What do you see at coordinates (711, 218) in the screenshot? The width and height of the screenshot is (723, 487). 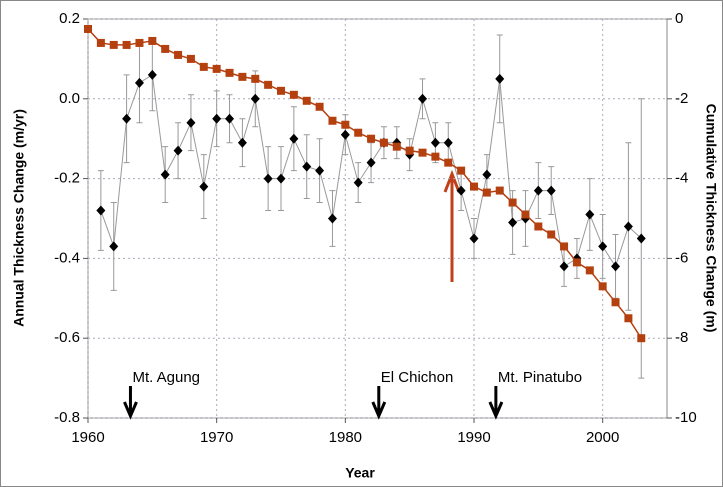 I see `y2-axis-label: Cumulative Thickness Change (m)` at bounding box center [711, 218].